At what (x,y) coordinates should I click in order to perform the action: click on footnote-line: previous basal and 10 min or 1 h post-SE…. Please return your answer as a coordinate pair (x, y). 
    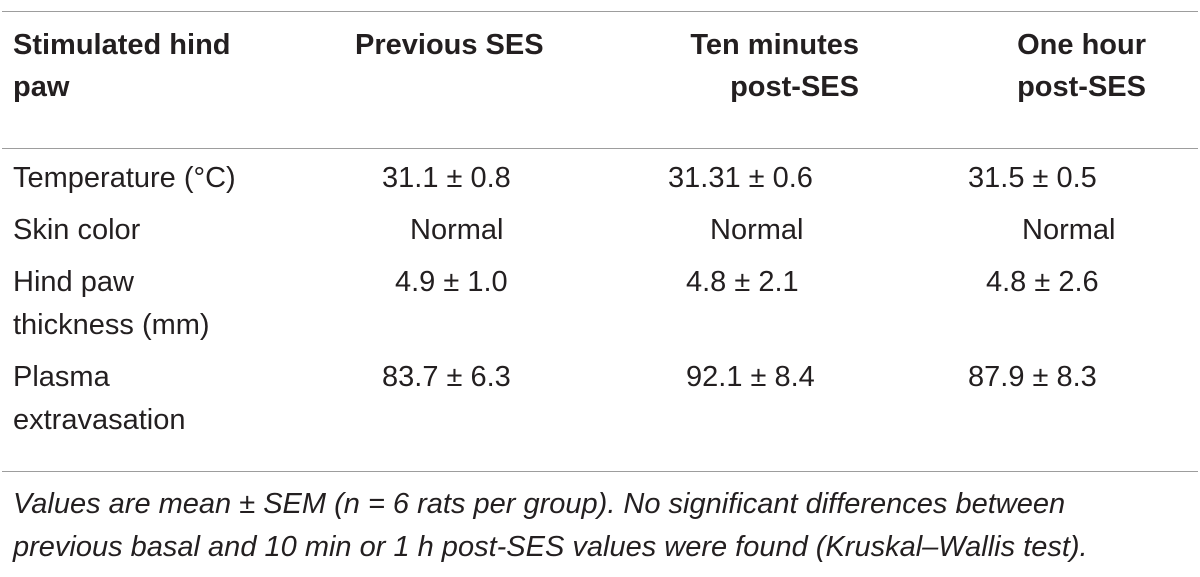
    Looking at the image, I should click on (550, 547).